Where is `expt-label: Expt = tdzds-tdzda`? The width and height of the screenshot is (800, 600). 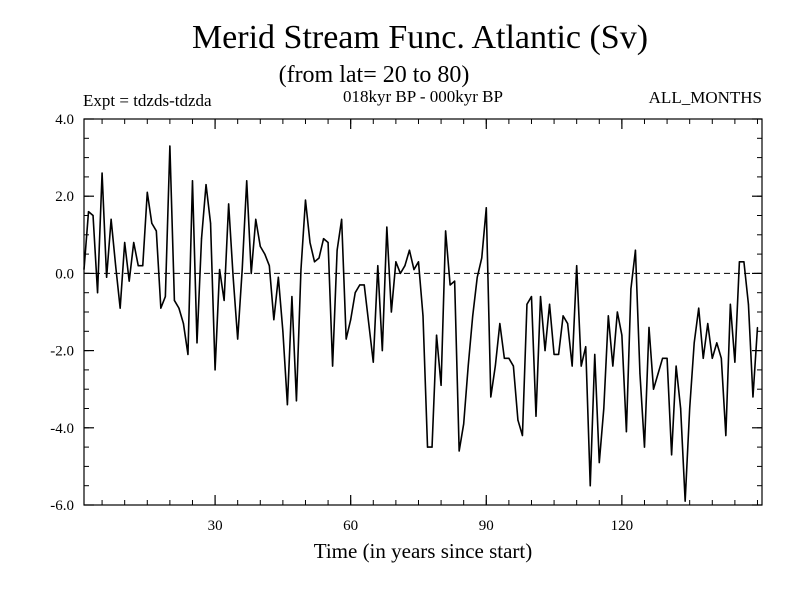 expt-label: Expt = tdzds-tdzda is located at coordinates (147, 100).